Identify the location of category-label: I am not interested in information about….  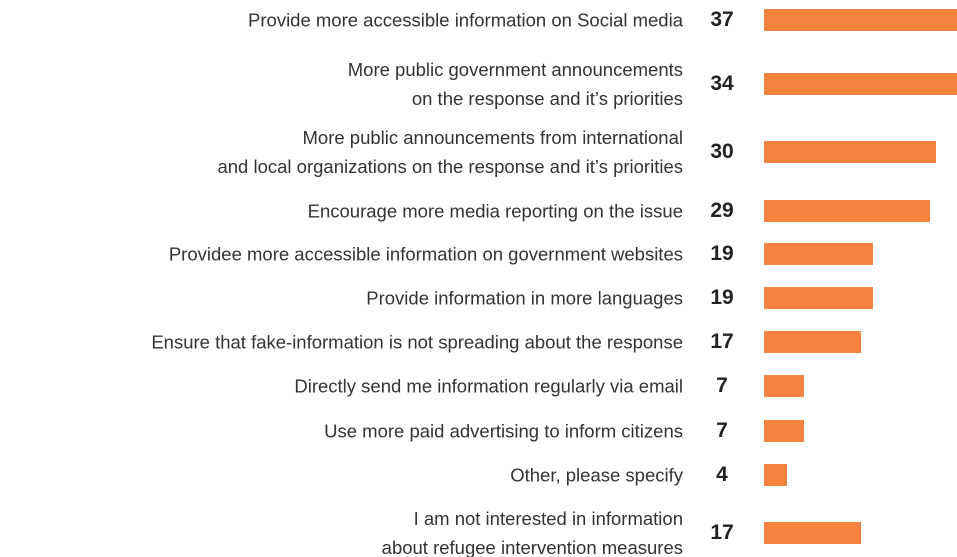
(532, 532).